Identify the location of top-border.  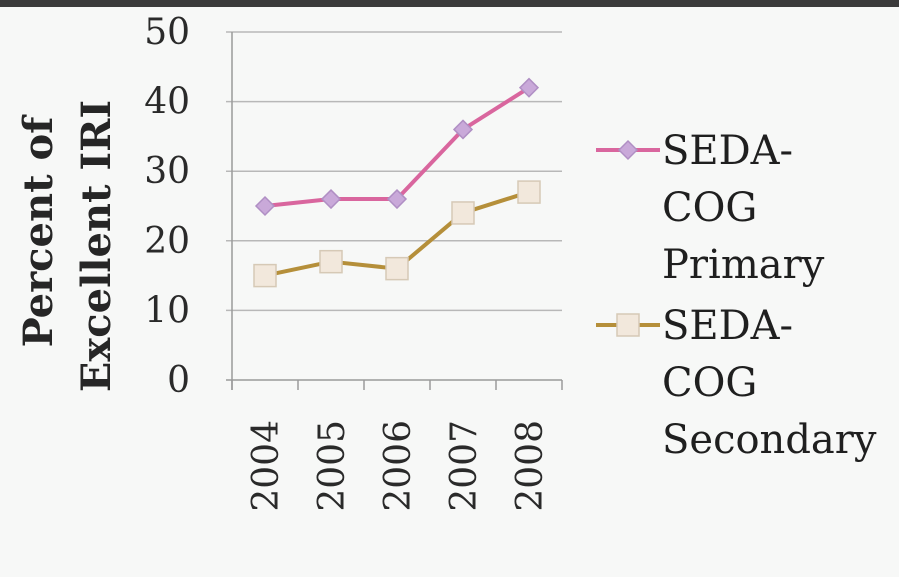
(449, 3).